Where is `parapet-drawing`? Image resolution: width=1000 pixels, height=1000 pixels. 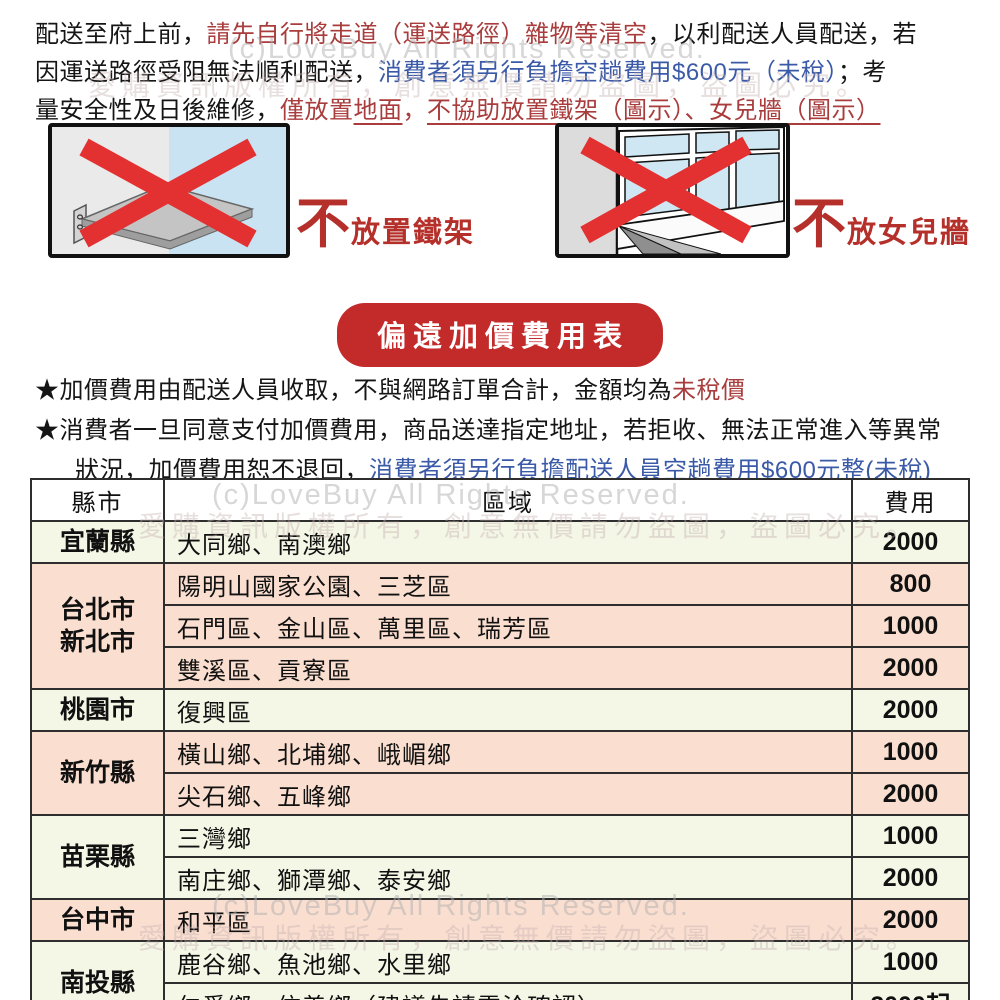
parapet-drawing is located at coordinates (672, 190).